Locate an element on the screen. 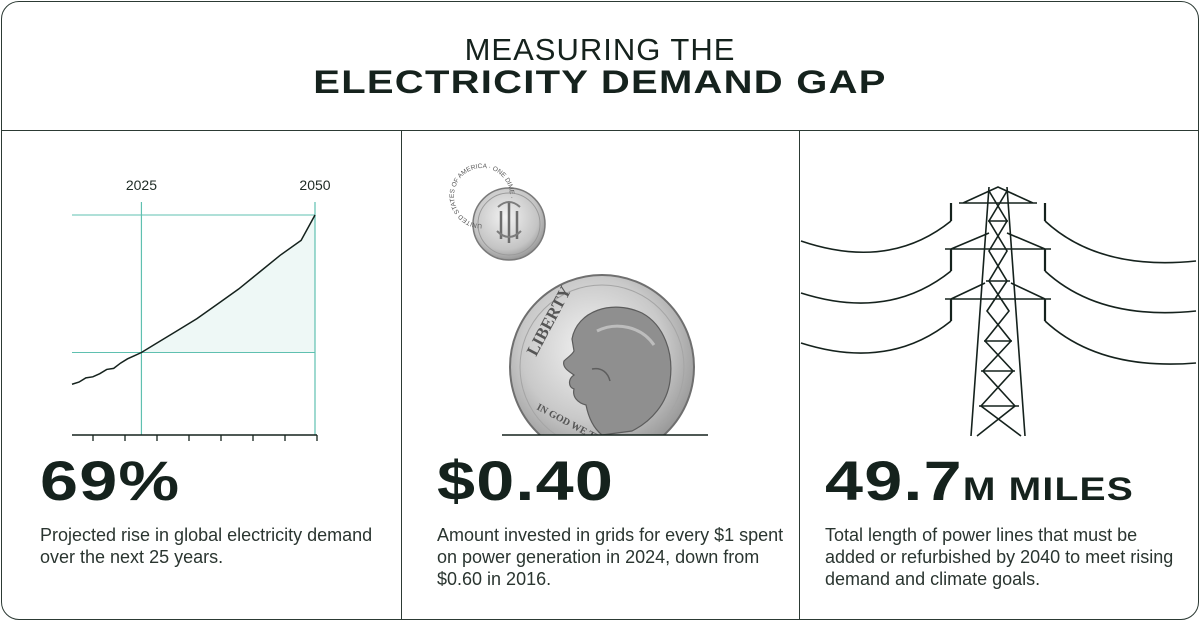 Image resolution: width=1200 pixels, height=621 pixels. pylon-tower is located at coordinates (998, 311).